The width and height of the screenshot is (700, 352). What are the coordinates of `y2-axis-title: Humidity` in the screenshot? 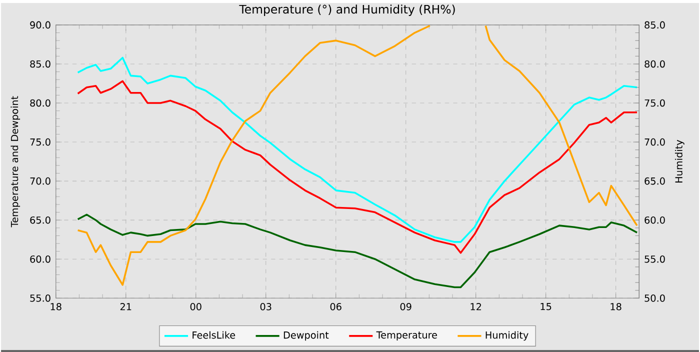 It's located at (679, 161).